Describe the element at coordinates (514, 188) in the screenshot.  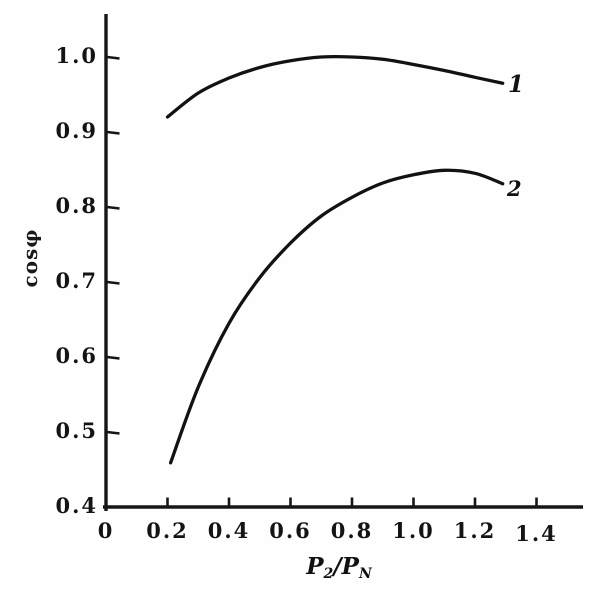
I see `curve-label-2: 2` at that location.